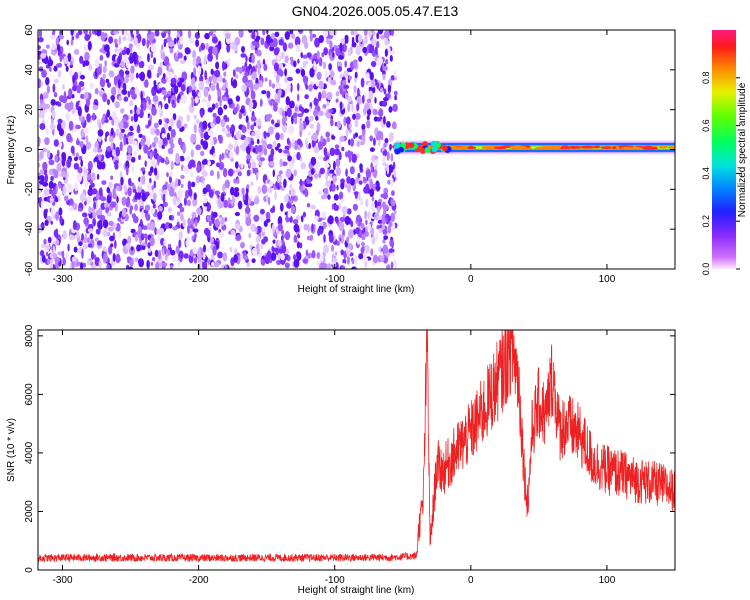 Image resolution: width=750 pixels, height=600 pixels. Describe the element at coordinates (706, 269) in the screenshot. I see `colorbar-tick-label: 0.0` at that location.